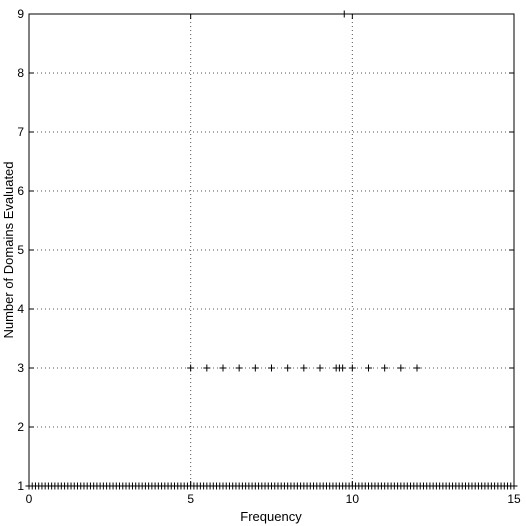 This screenshot has height=526, width=526. I want to click on y-axis-label: Number of Domains Evaluated, so click(8, 249).